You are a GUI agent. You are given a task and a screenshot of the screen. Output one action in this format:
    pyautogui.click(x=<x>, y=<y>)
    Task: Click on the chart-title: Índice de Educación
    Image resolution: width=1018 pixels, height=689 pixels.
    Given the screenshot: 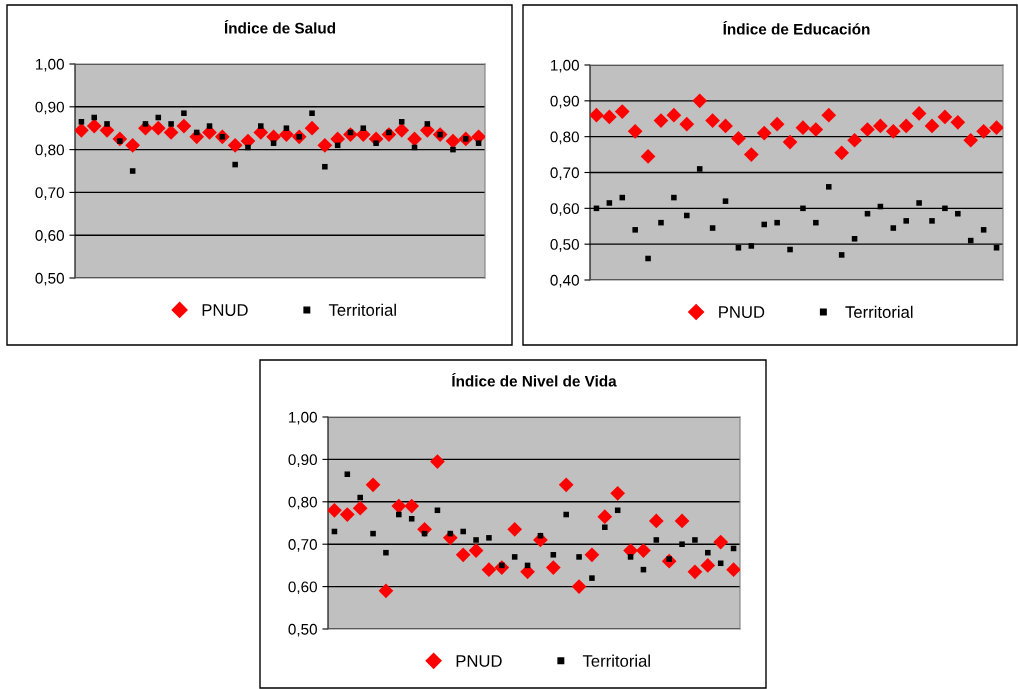 What is the action you would take?
    pyautogui.click(x=796, y=27)
    